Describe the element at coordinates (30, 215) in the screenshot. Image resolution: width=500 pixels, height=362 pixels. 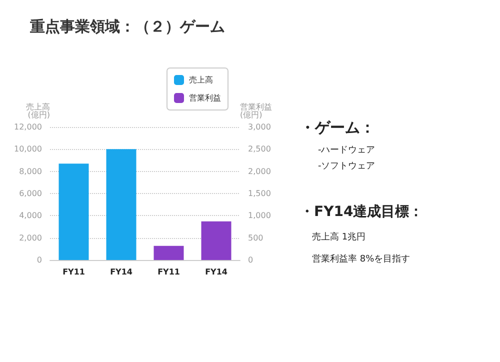
I see `y-tick-label: 4,000` at that location.